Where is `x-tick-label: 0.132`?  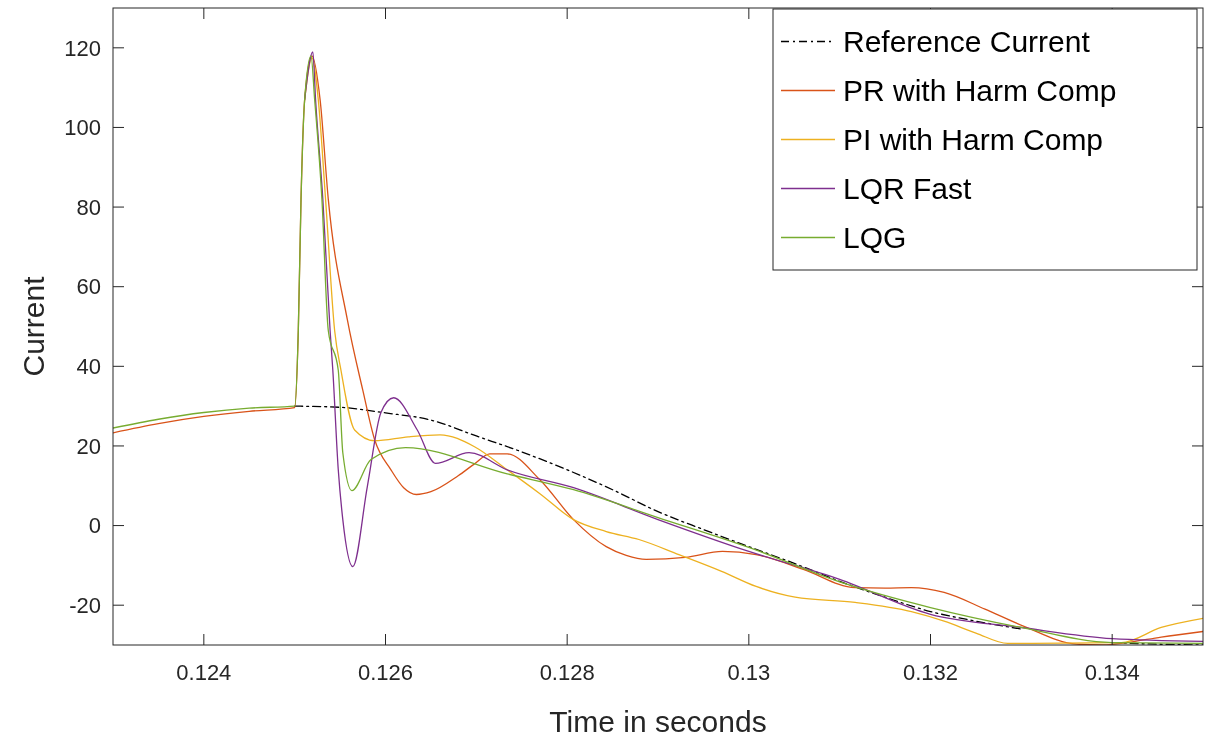
x-tick-label: 0.132 is located at coordinates (930, 672).